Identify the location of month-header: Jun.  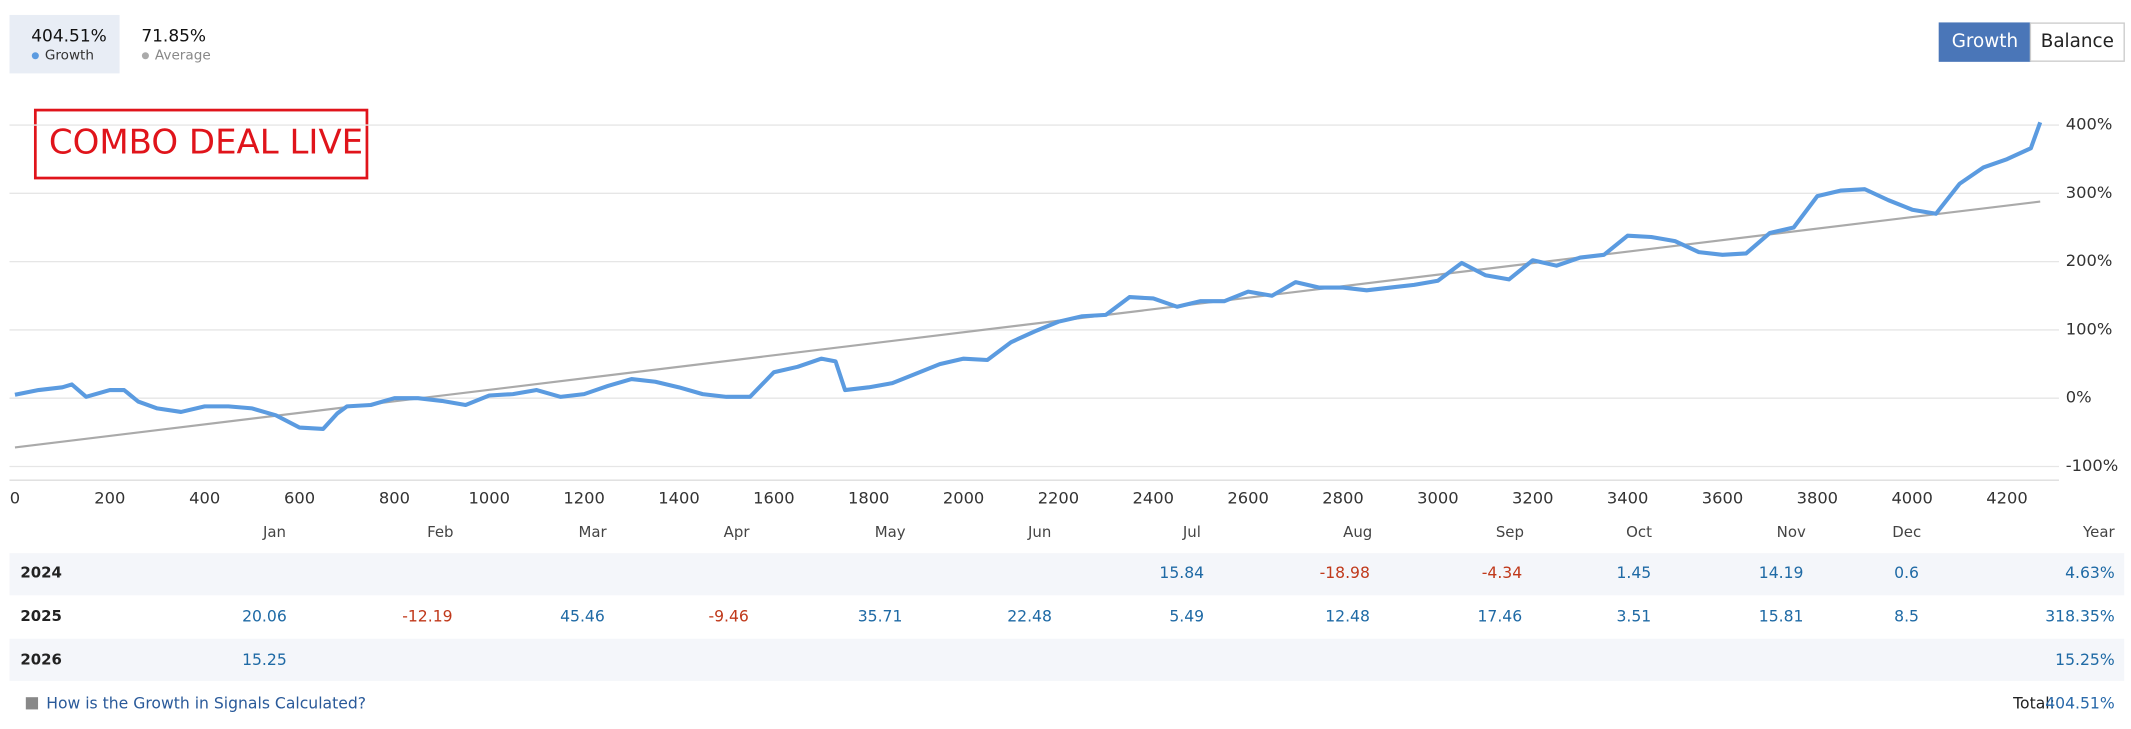
(1039, 532).